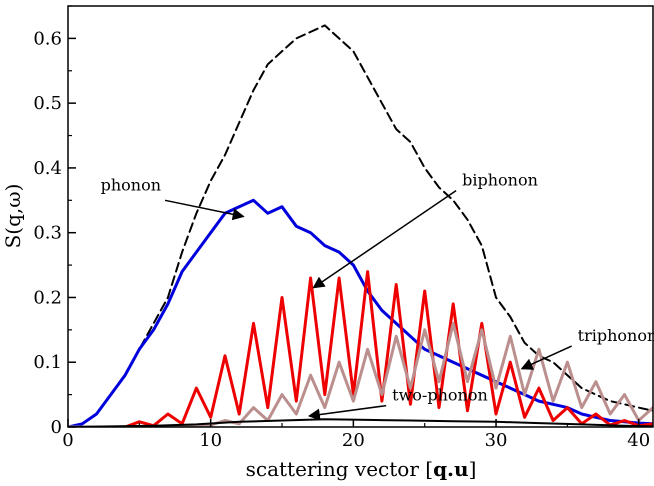 The image size is (654, 486). I want to click on x-tick-label: 40, so click(638, 440).